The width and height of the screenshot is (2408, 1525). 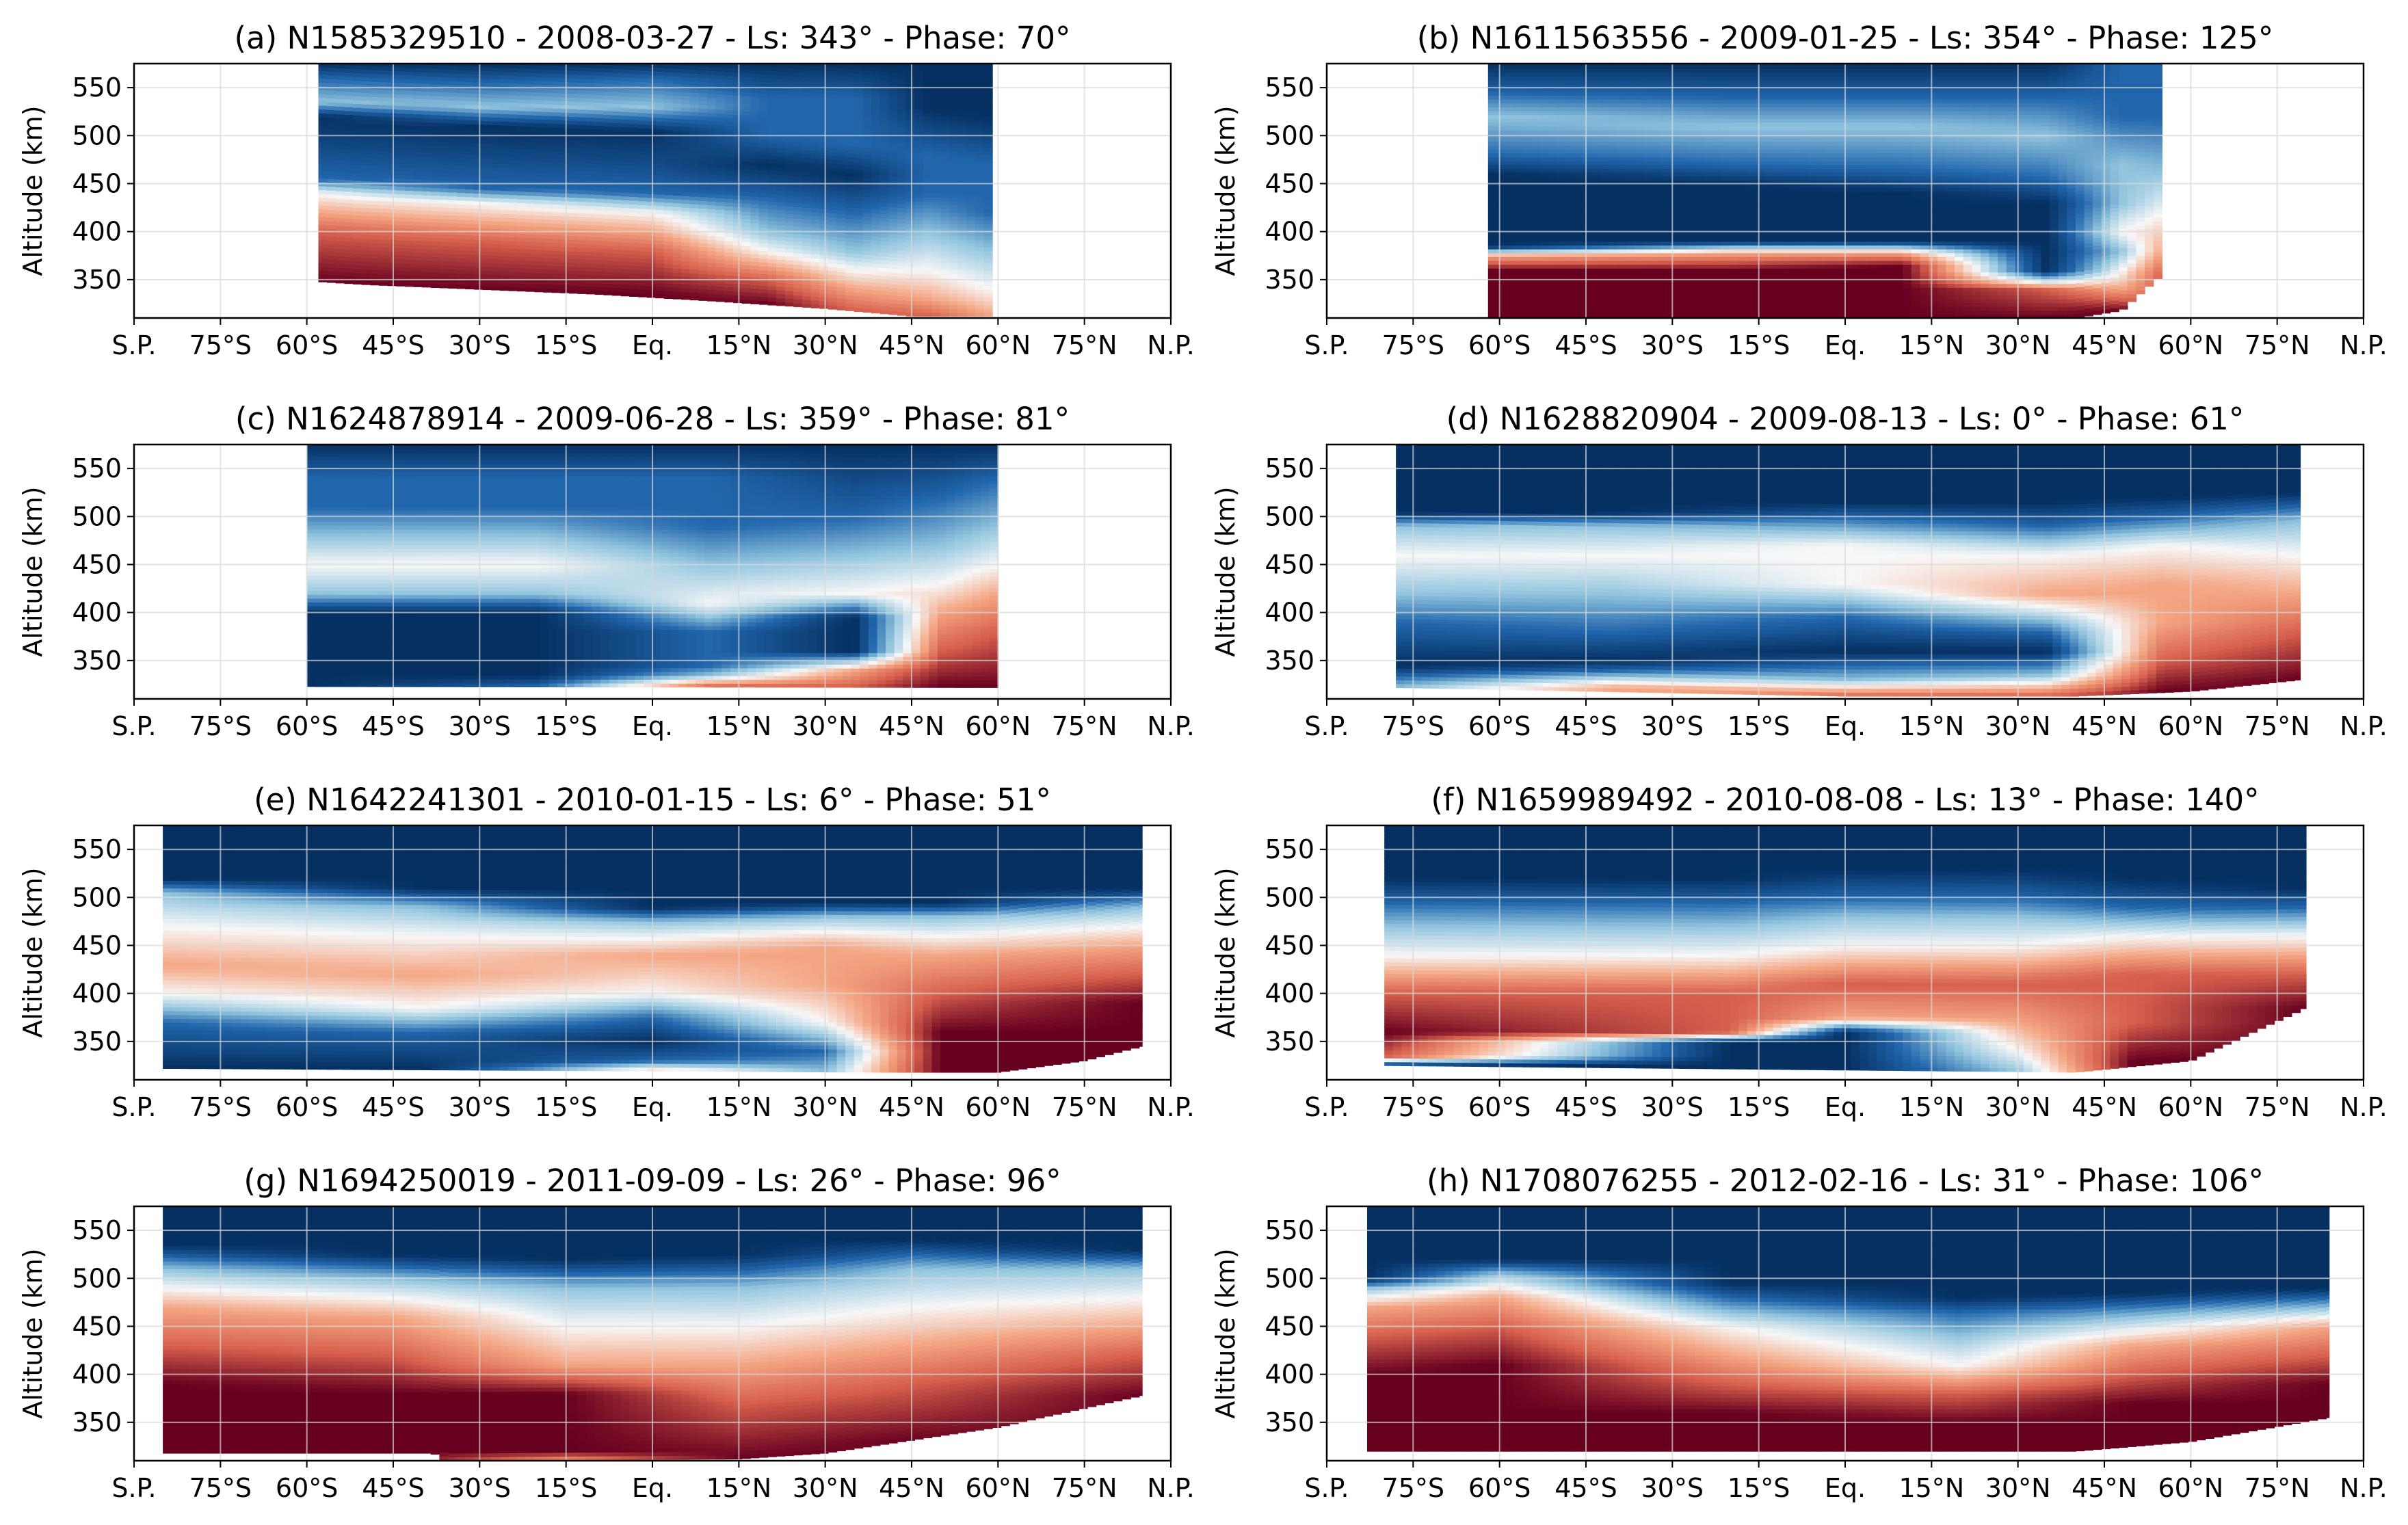 I want to click on y-axis-label: Altitude (km), so click(x=33, y=190).